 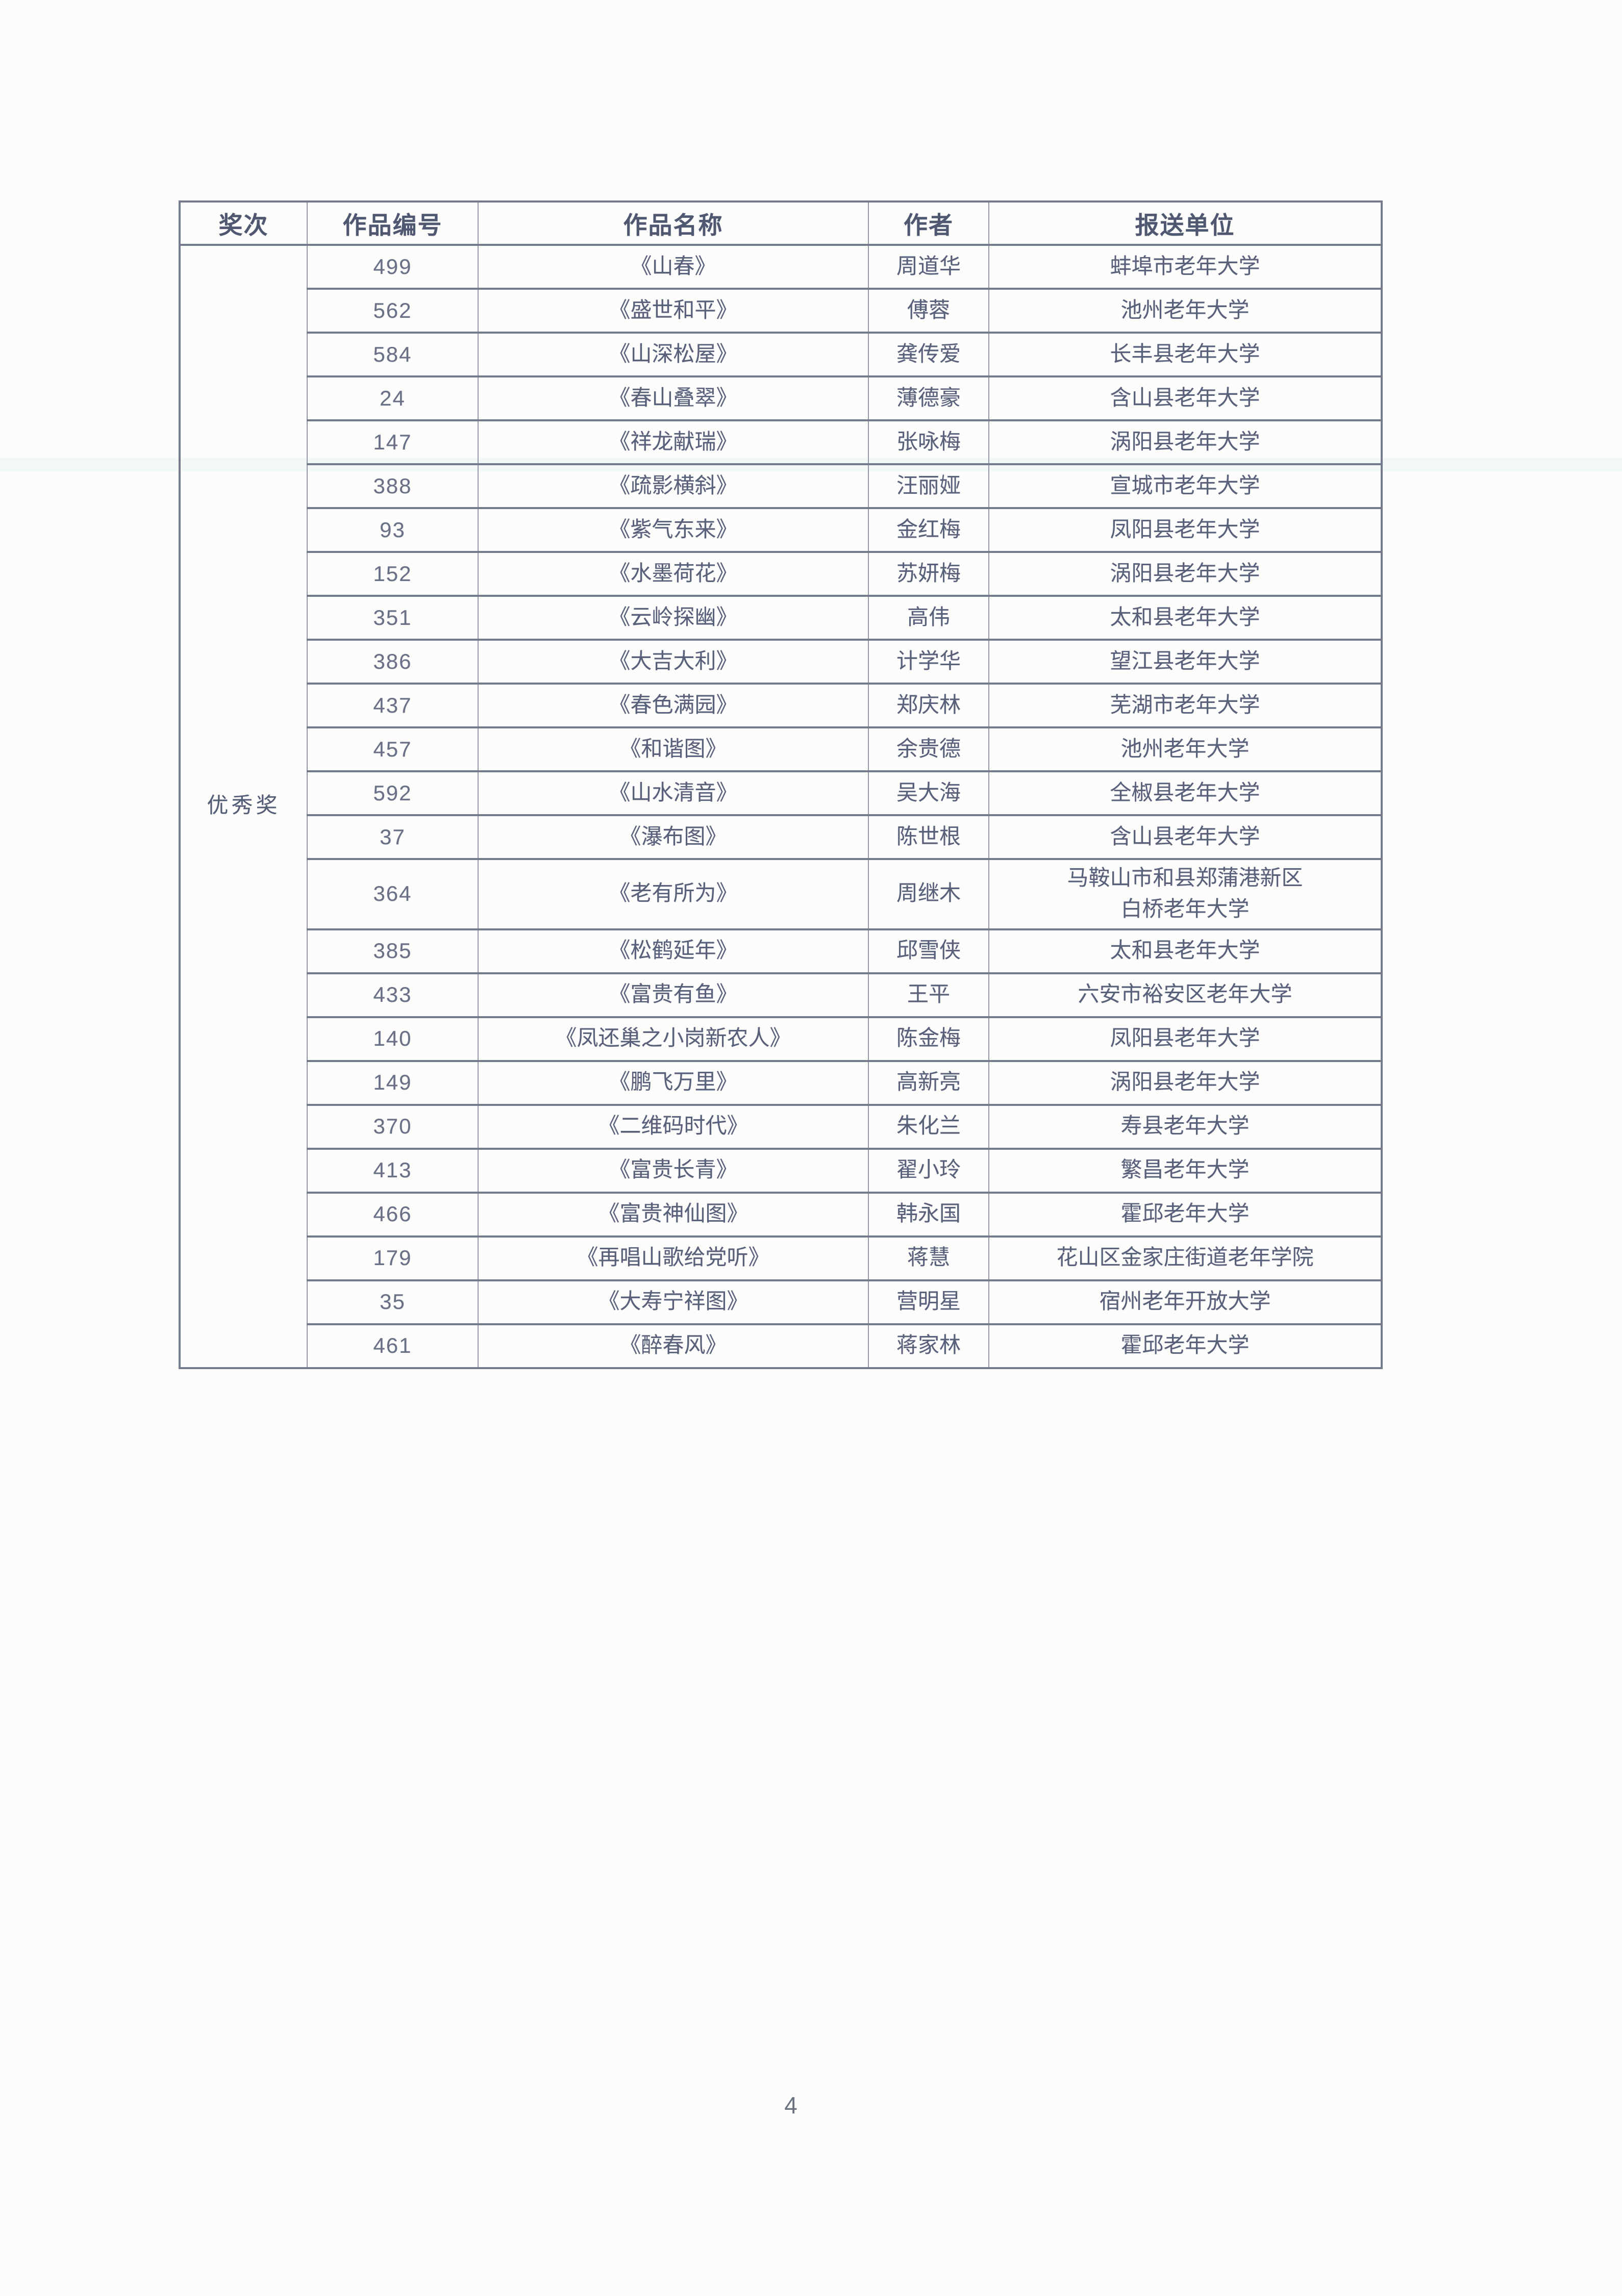 What do you see at coordinates (928, 618) in the screenshot?
I see `author-cell: 高伟` at bounding box center [928, 618].